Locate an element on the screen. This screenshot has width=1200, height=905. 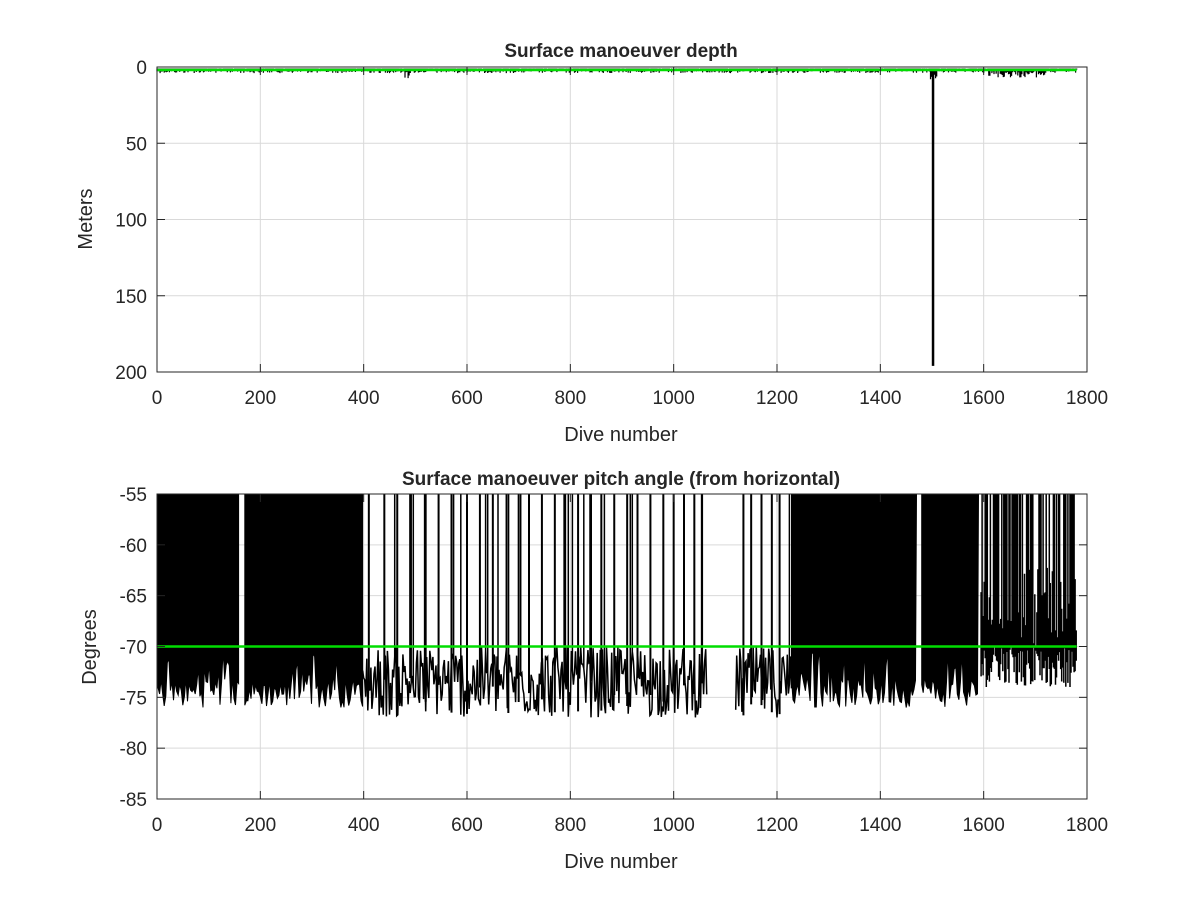
y-tick-label: -60 is located at coordinates (133, 546).